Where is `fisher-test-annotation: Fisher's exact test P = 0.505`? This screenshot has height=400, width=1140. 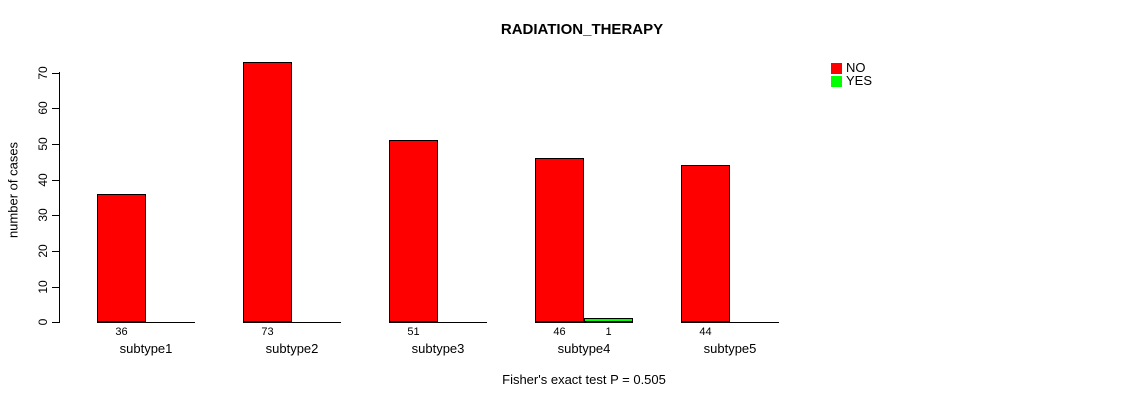
fisher-test-annotation: Fisher's exact test P = 0.505 is located at coordinates (584, 379).